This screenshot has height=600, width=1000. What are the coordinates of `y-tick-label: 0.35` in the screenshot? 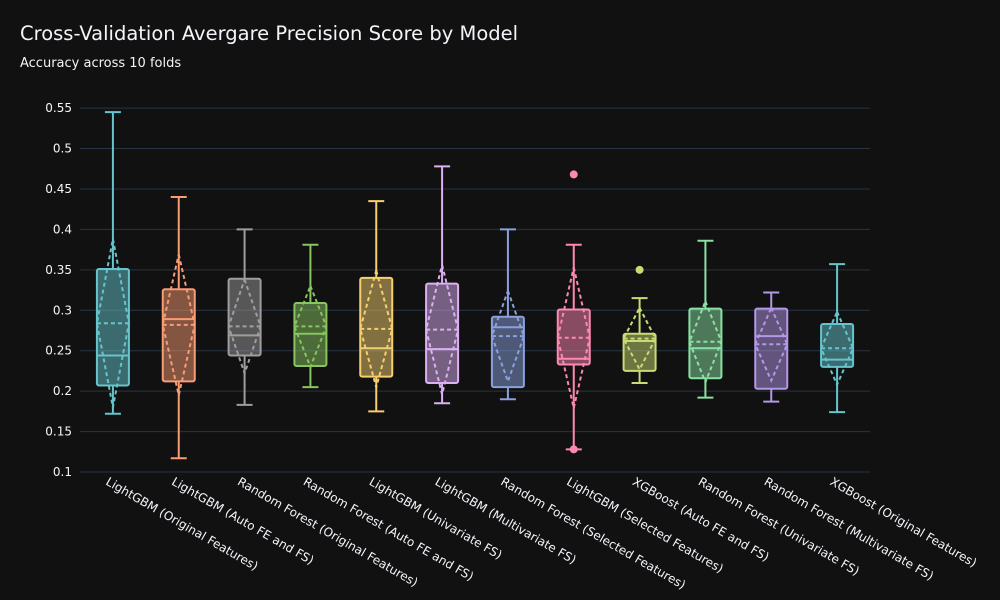 It's located at (58, 270).